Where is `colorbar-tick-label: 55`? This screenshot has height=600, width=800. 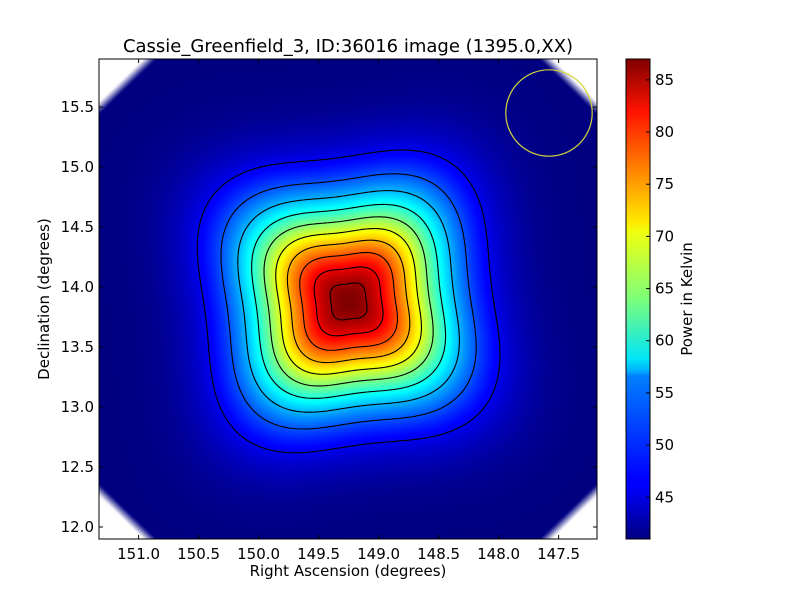 colorbar-tick-label: 55 is located at coordinates (664, 393).